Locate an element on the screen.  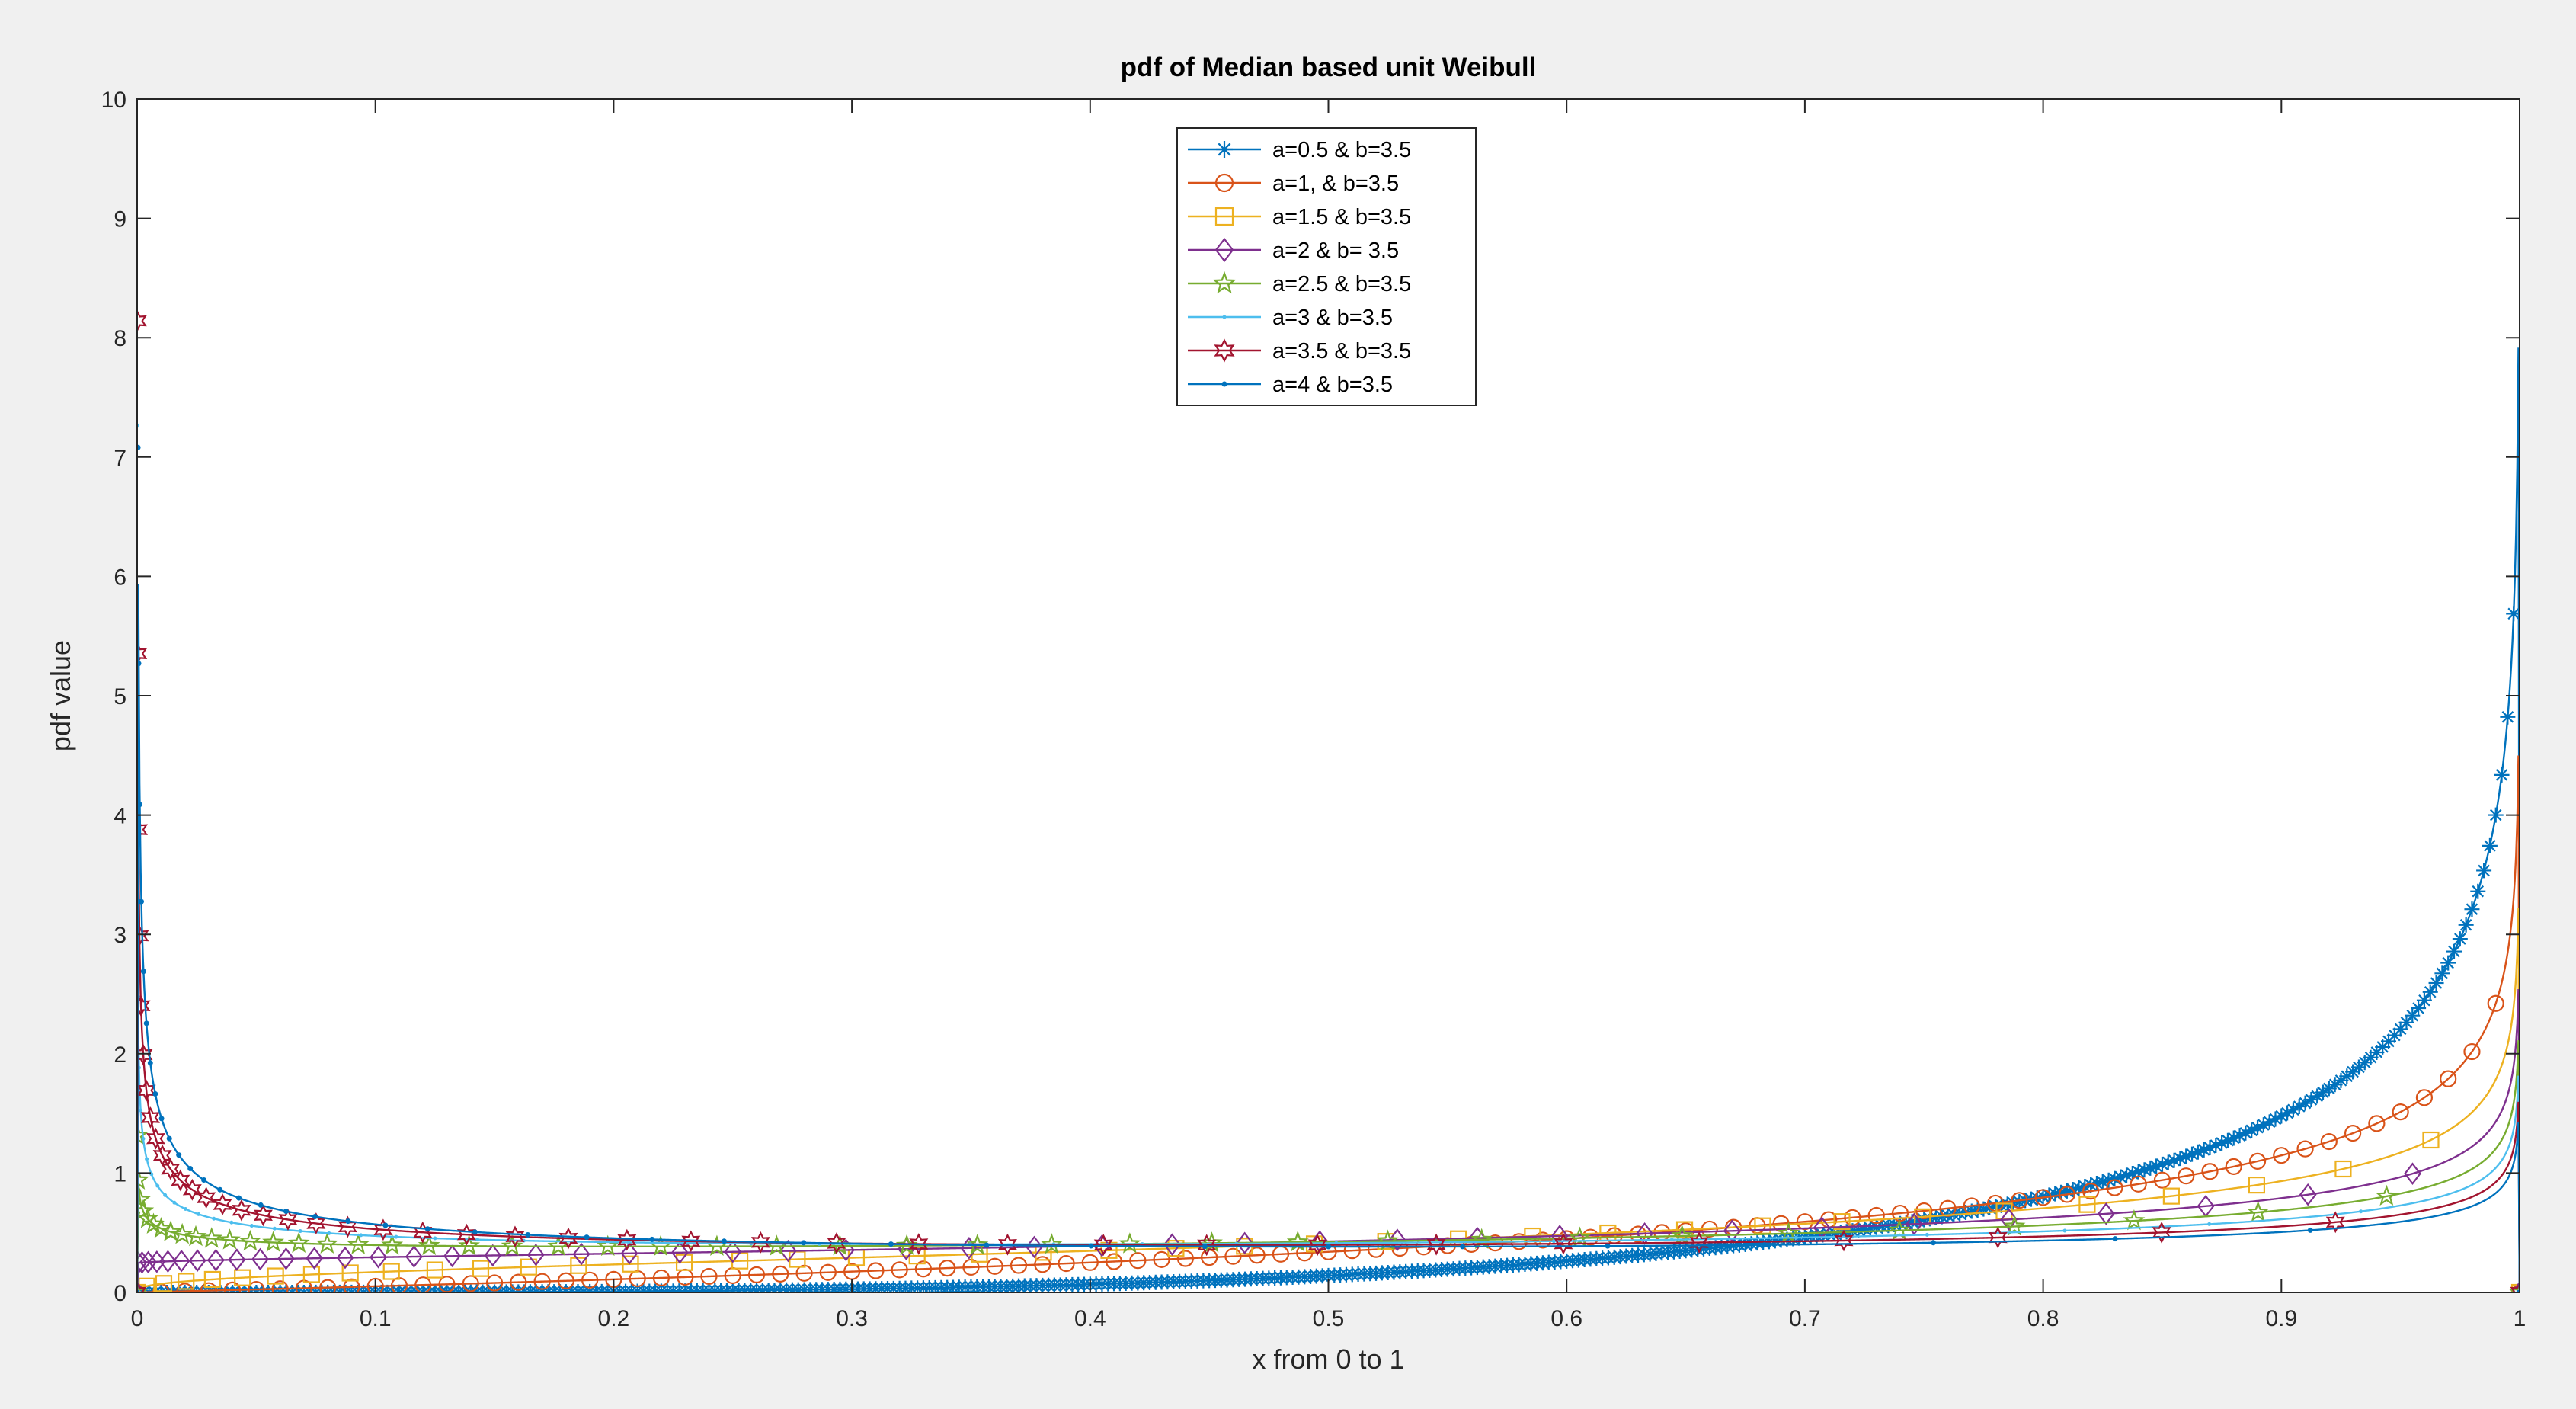
legend-label: a=3 & b=3.5 is located at coordinates (1332, 318).